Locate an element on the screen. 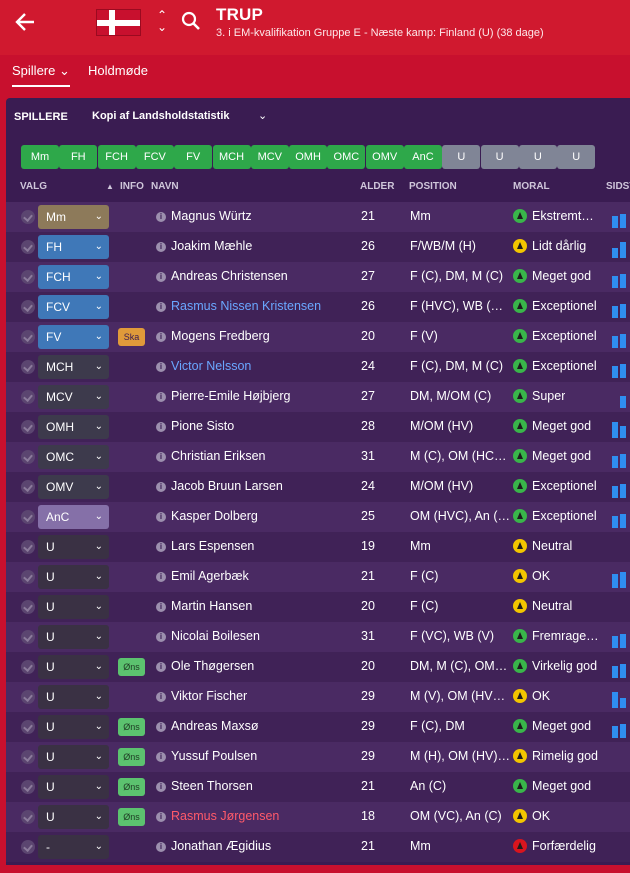  position-select: - ⌄ is located at coordinates (73, 847).